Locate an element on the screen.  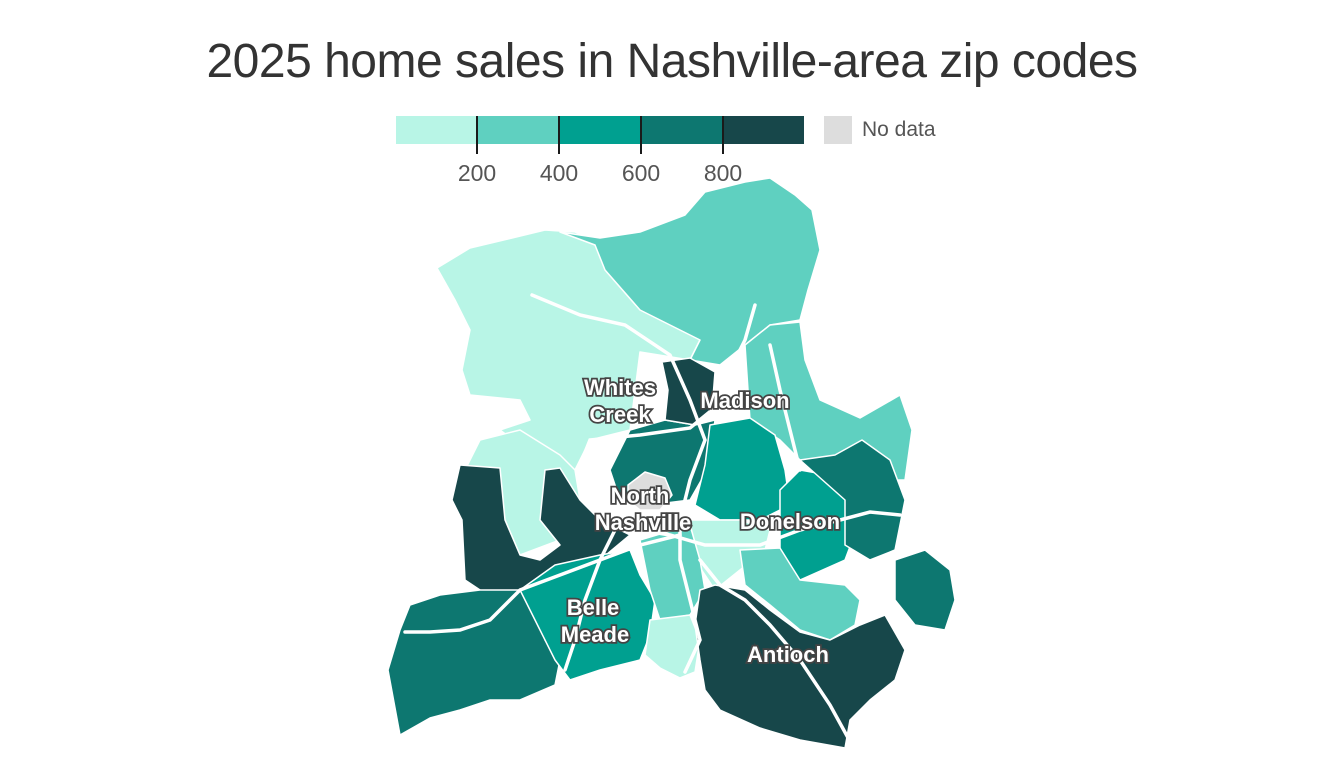
legend-nodata-swatch is located at coordinates (838, 130).